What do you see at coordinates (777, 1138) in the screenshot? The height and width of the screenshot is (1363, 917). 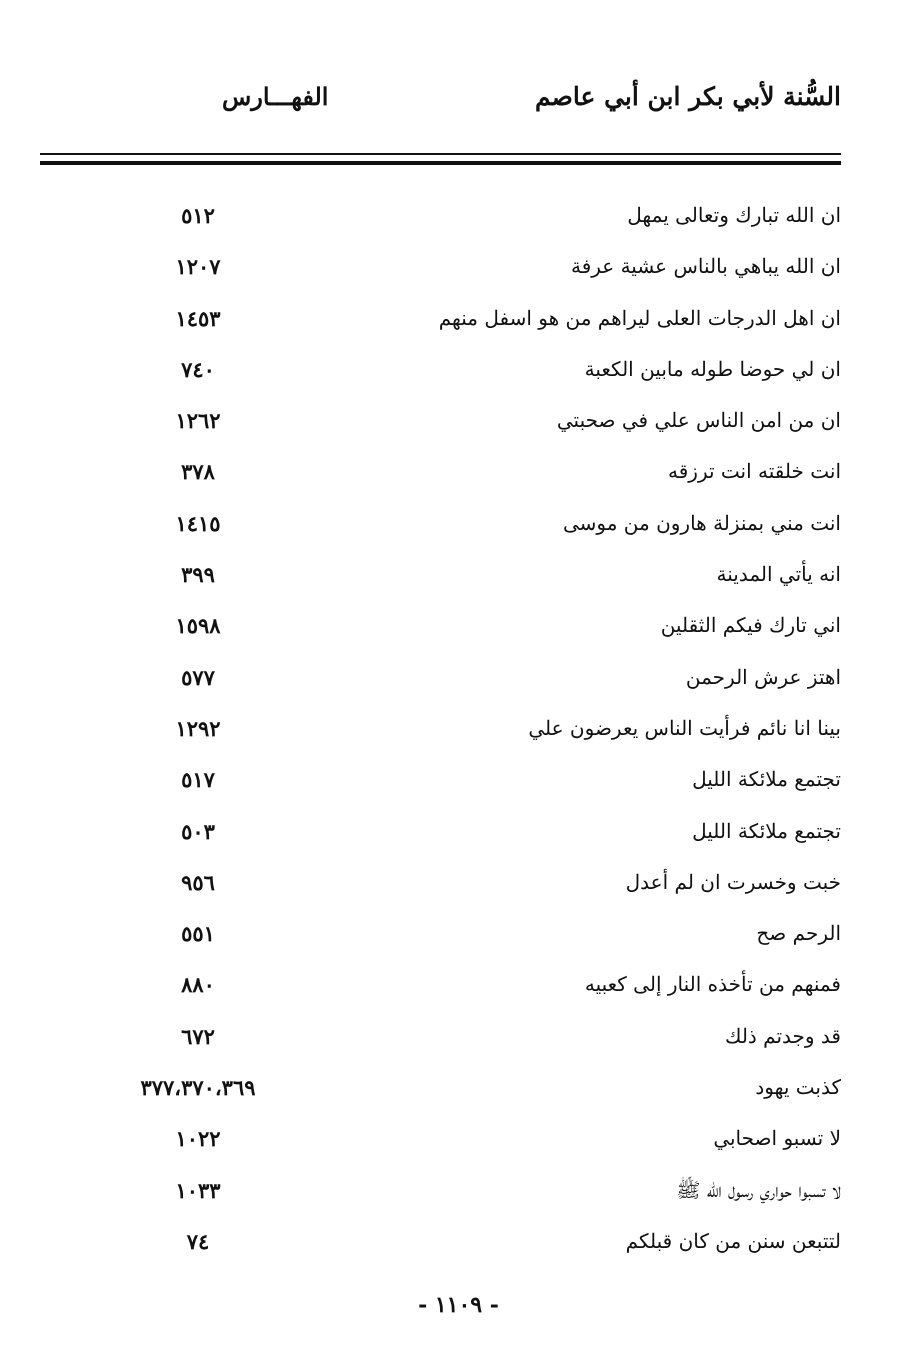 I see `entry-text: لا تسبو اصحابي` at bounding box center [777, 1138].